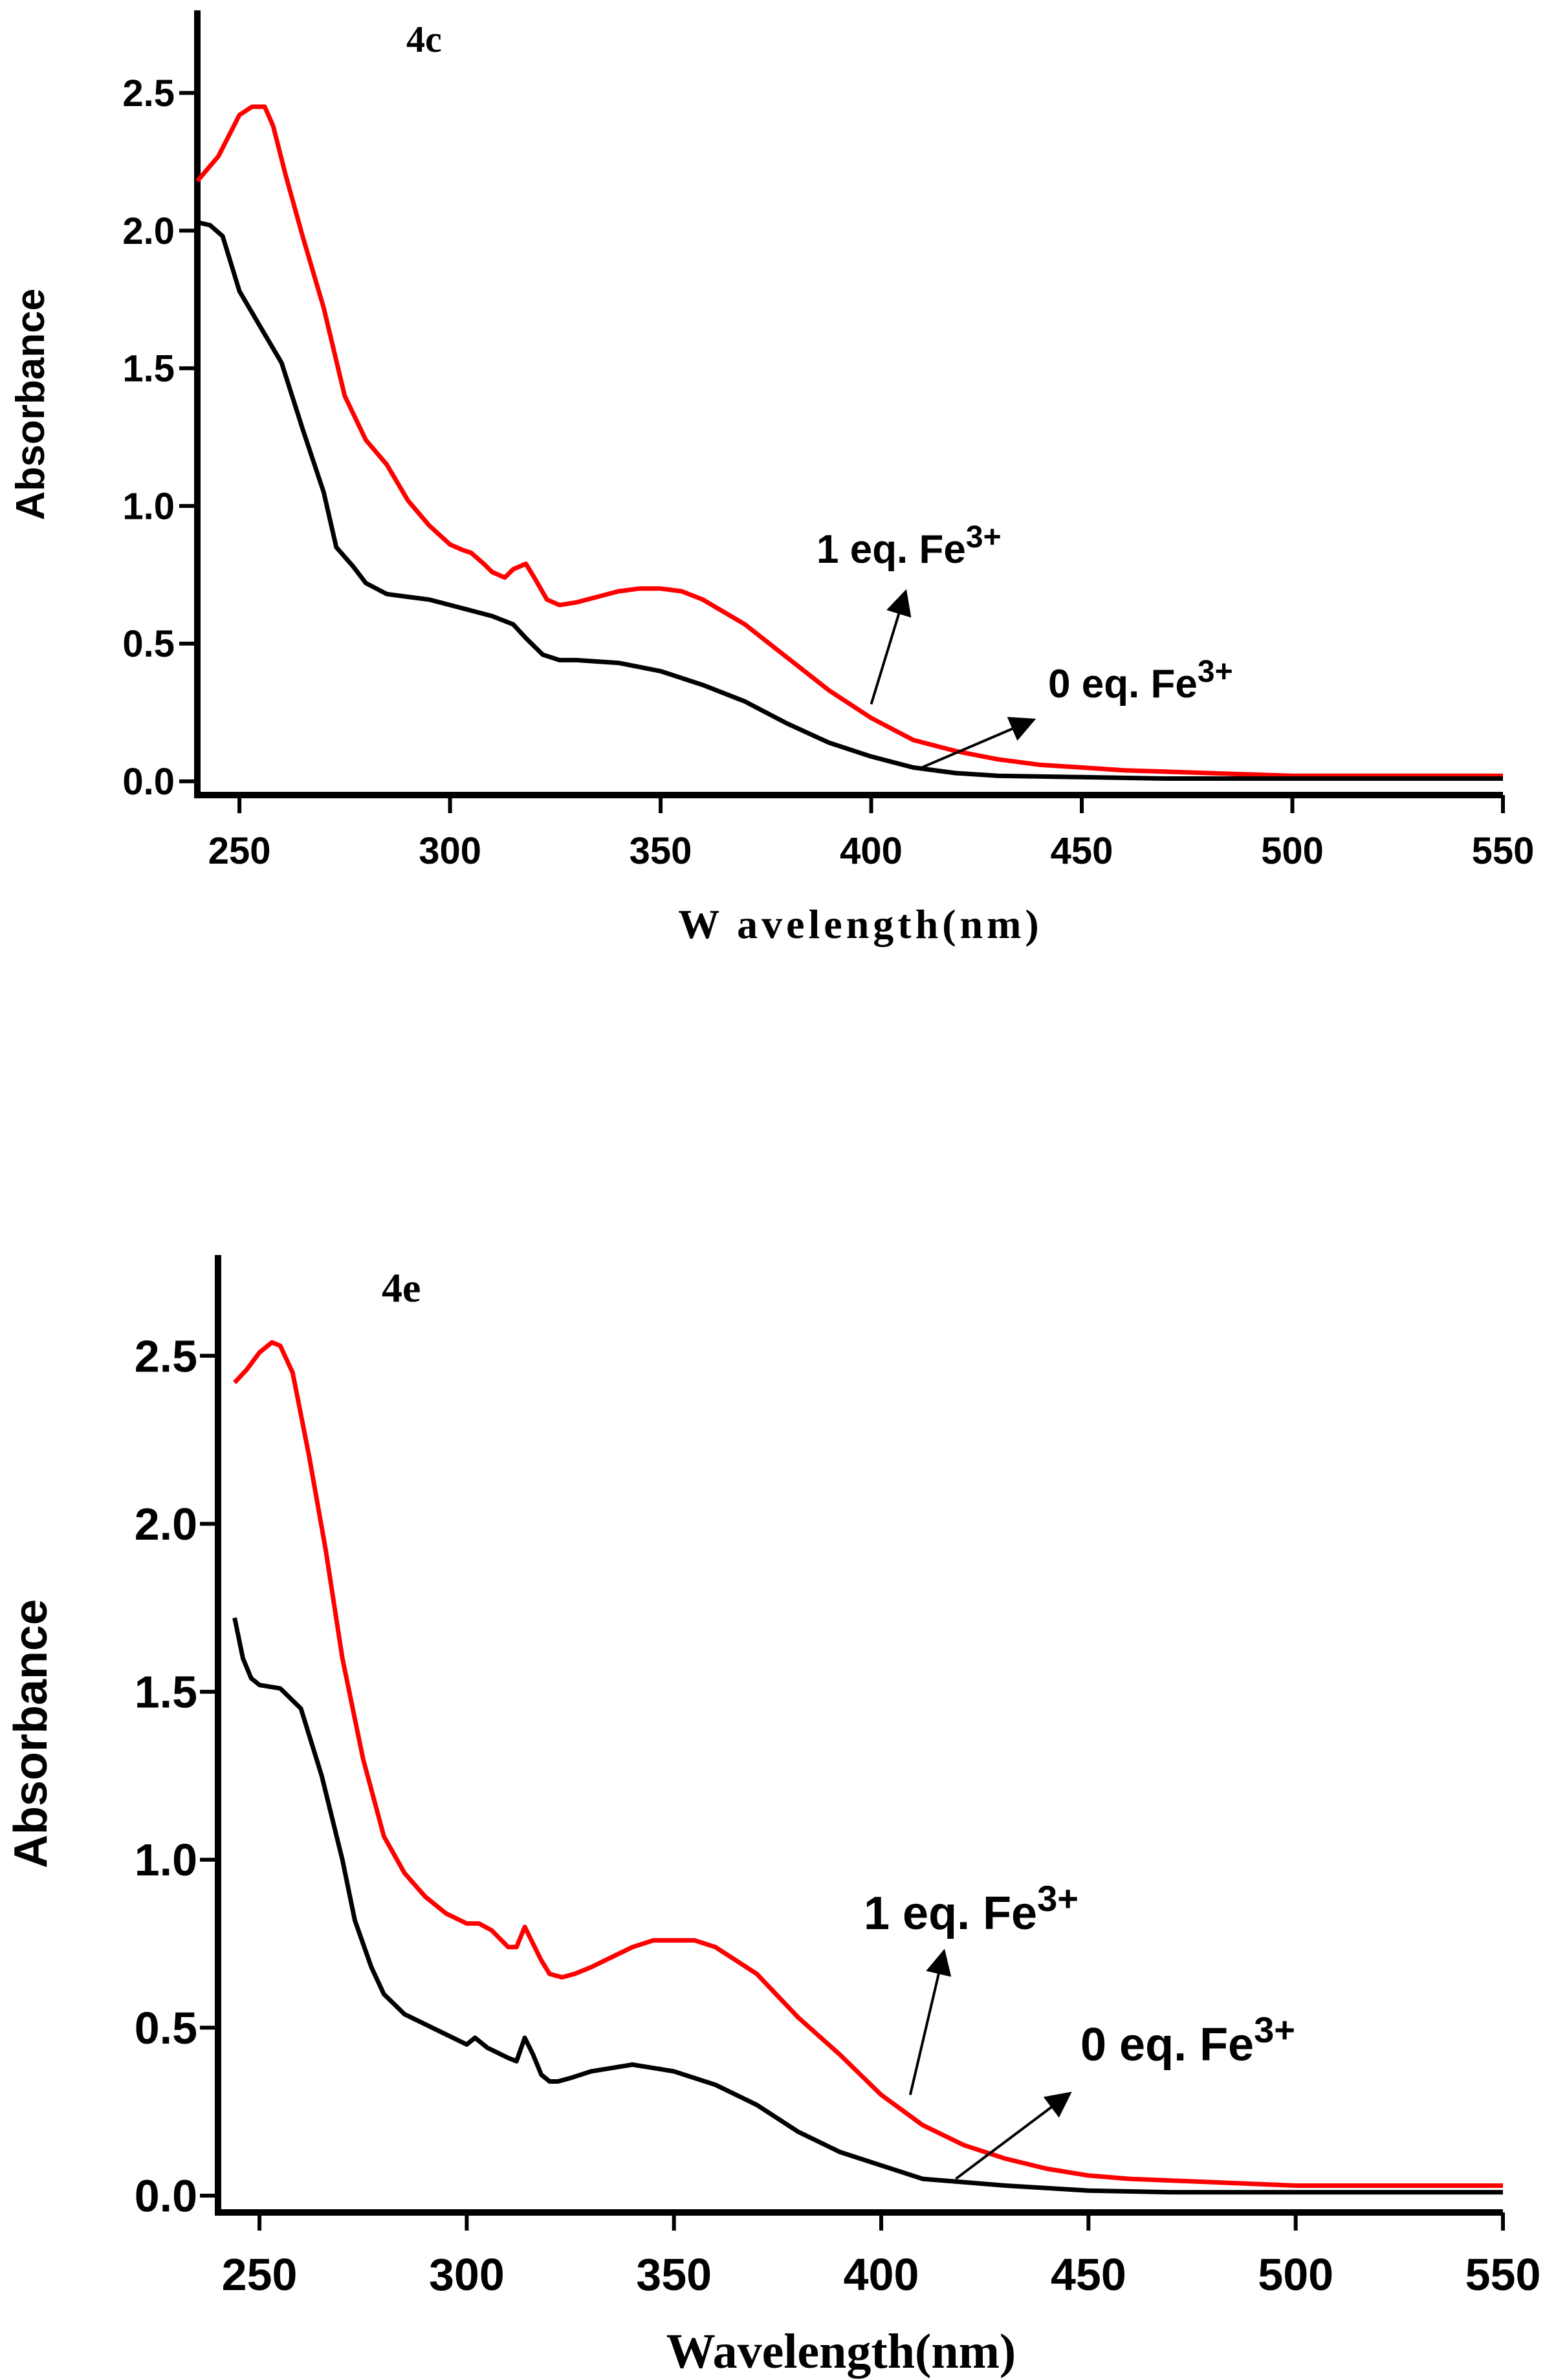 The width and height of the screenshot is (1556, 2380). Describe the element at coordinates (860, 924) in the screenshot. I see `x-axis-title: W avelength(nm)` at that location.